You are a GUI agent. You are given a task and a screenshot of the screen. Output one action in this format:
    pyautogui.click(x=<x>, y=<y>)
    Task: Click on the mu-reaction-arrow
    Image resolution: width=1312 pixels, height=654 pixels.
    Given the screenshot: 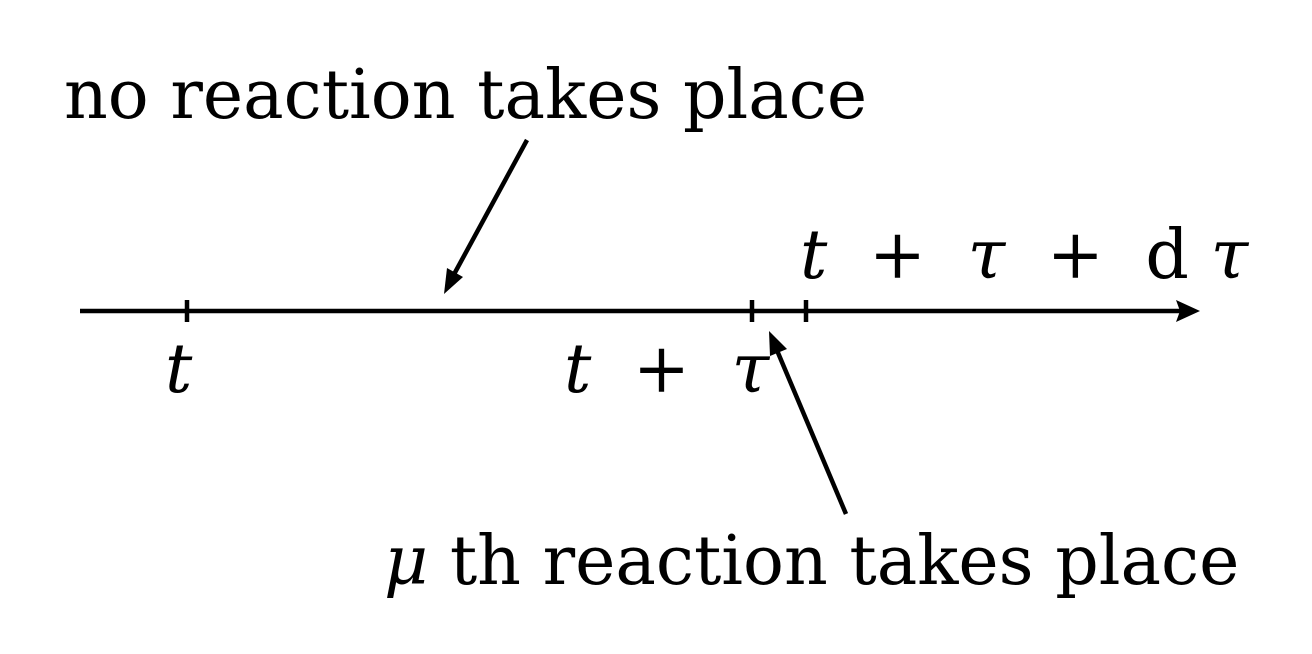 What is the action you would take?
    pyautogui.click(x=809, y=423)
    